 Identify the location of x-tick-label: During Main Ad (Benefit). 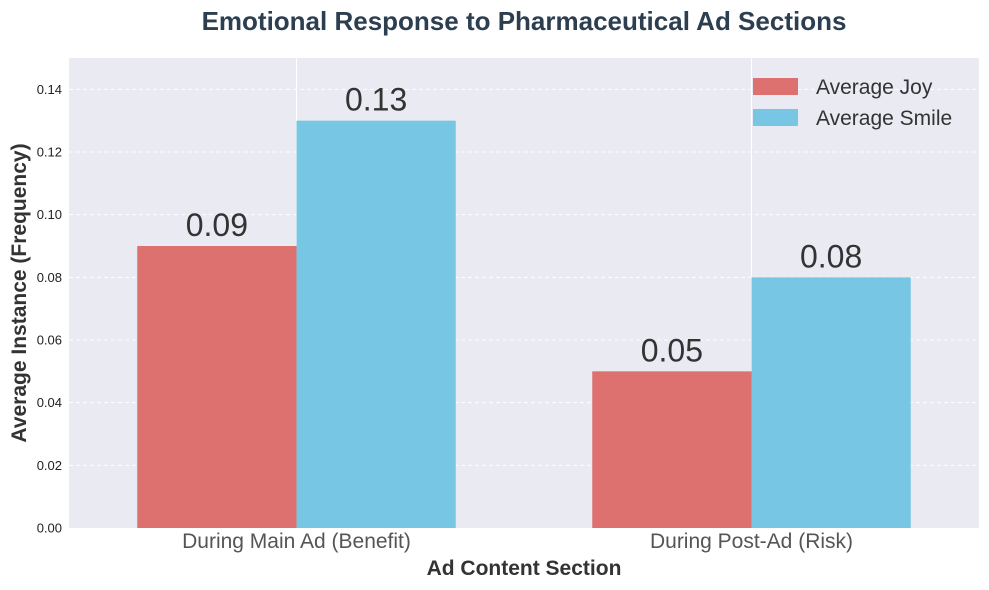
(296, 541).